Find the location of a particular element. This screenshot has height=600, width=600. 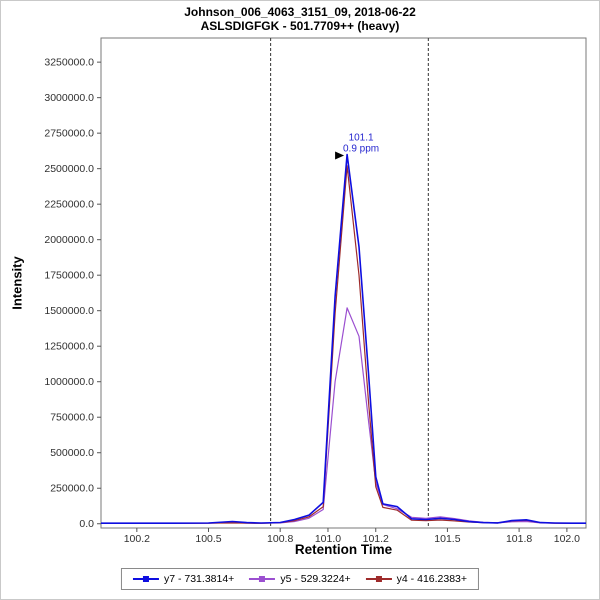

y-tick-label: 1500000.0 is located at coordinates (69, 311).